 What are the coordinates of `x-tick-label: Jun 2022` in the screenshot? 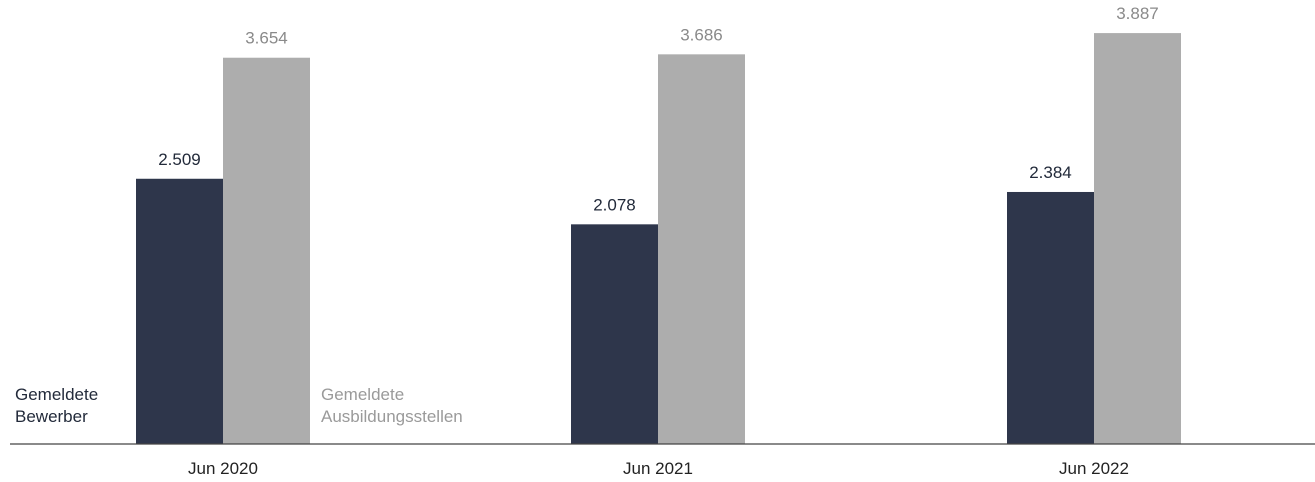 It's located at (1094, 468).